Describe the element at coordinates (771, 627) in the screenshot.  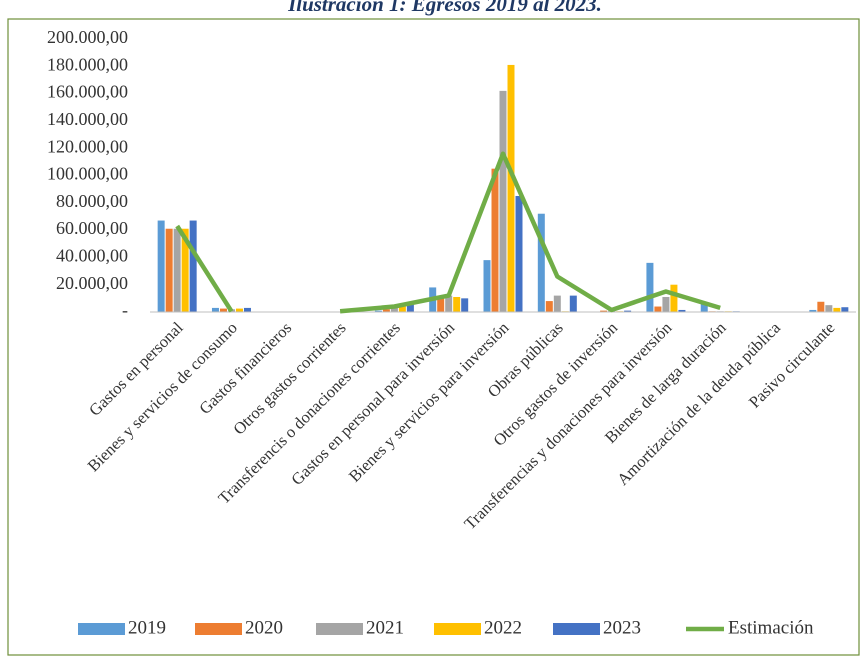
I see `legend-label: Estimación` at that location.